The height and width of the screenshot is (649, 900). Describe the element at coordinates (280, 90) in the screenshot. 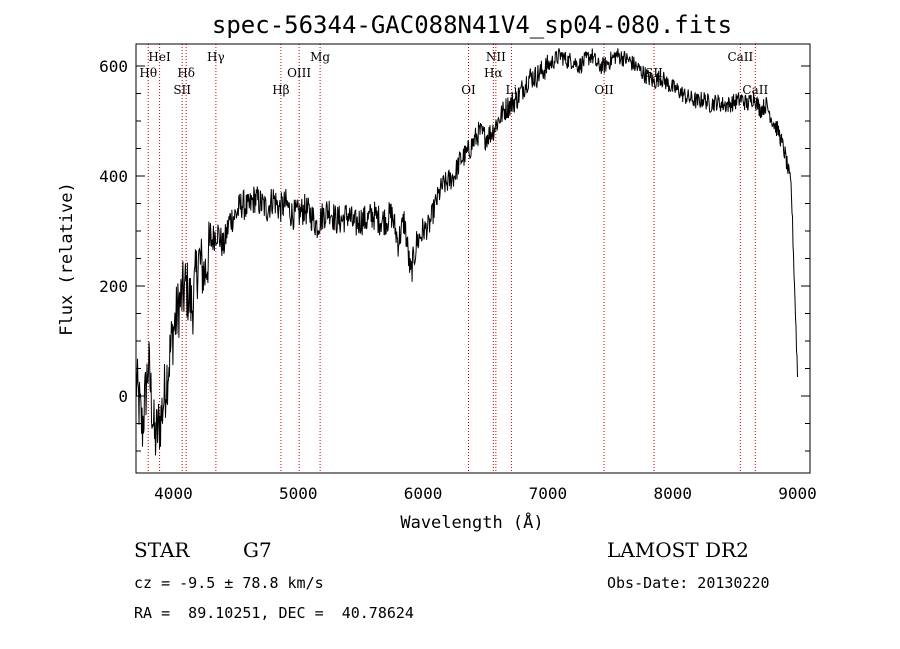

I see `line-label-5: Hβ` at that location.